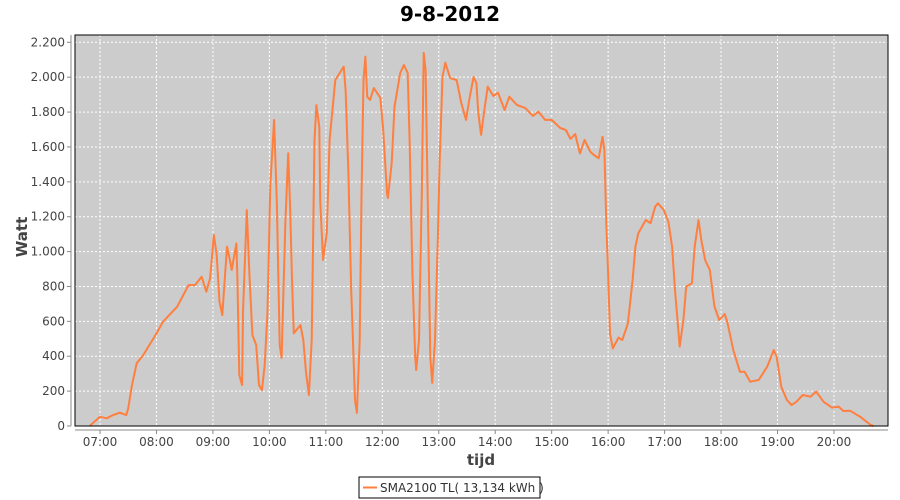  I want to click on y-tick-label: 1.800, so click(48, 112).